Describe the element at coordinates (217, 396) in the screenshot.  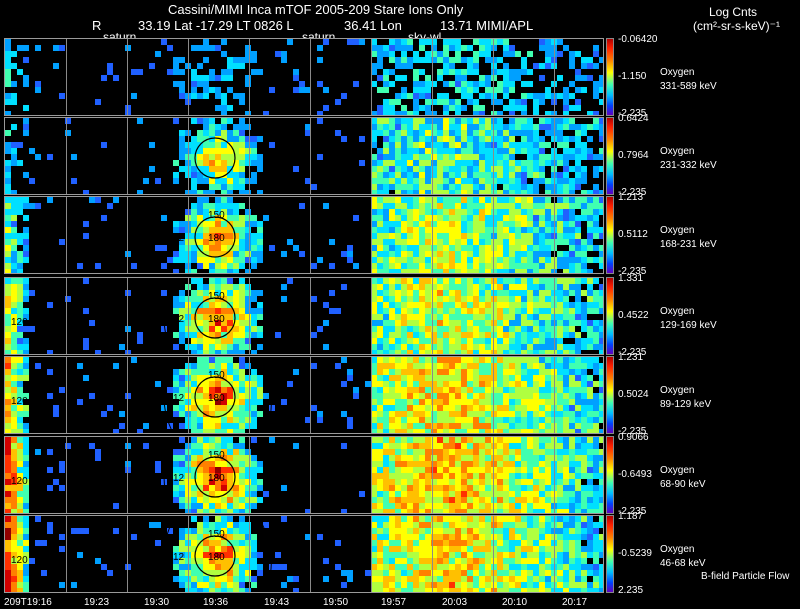
I see `contour-overlay` at that location.